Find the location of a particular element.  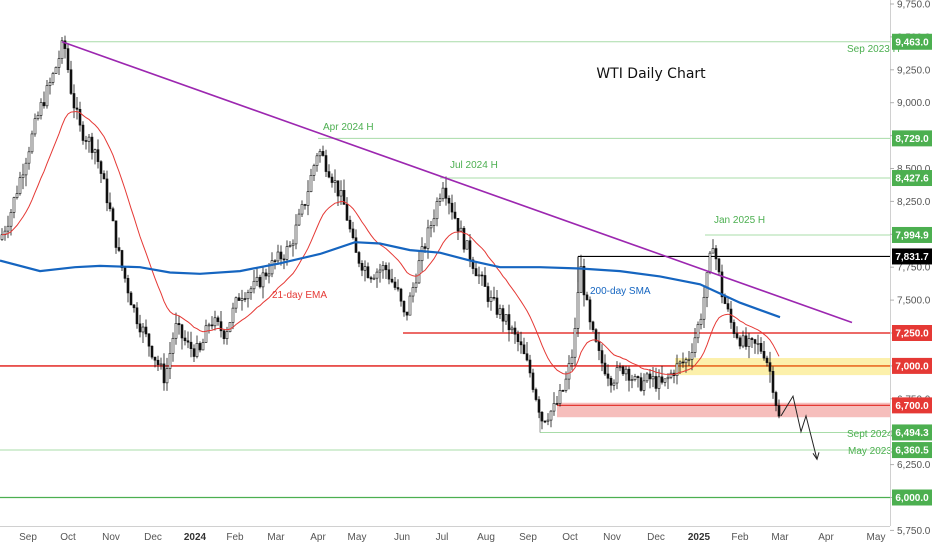

y-tick-label: 9,000.0 is located at coordinates (914, 103).